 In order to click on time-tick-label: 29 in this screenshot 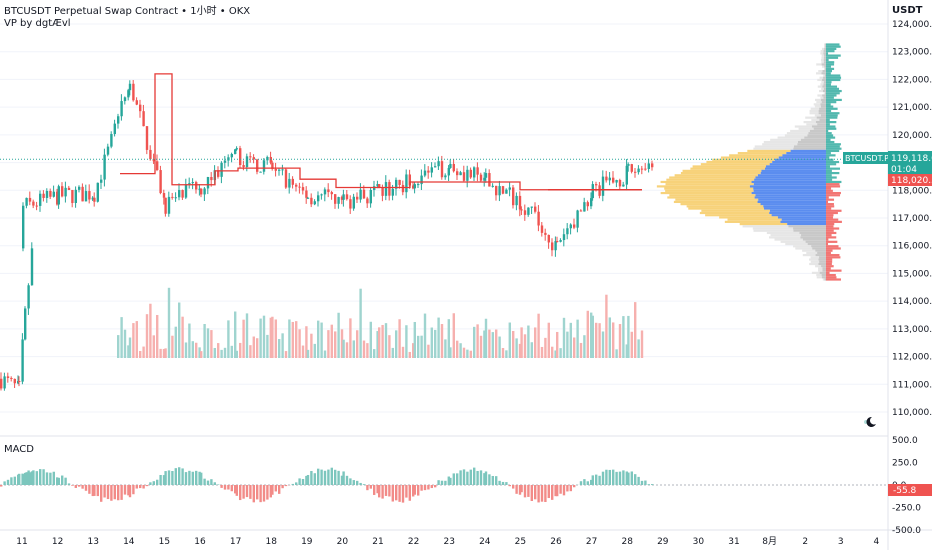, I will do `click(663, 542)`.